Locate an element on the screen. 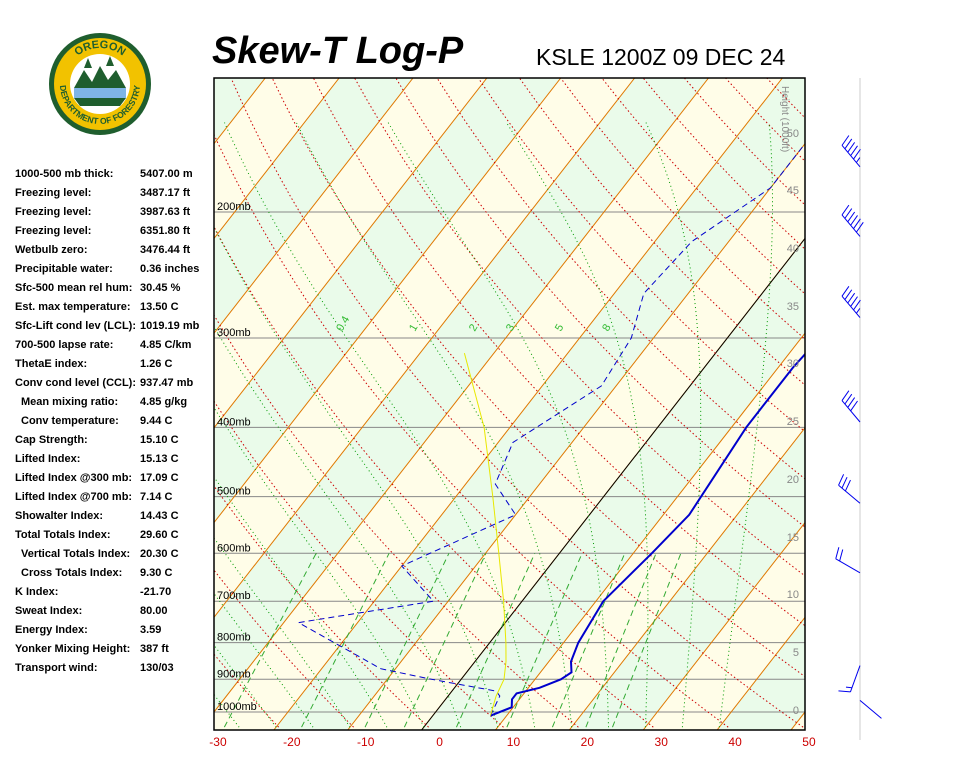 This screenshot has height=768, width=960. temperature-band is located at coordinates (949, 404).